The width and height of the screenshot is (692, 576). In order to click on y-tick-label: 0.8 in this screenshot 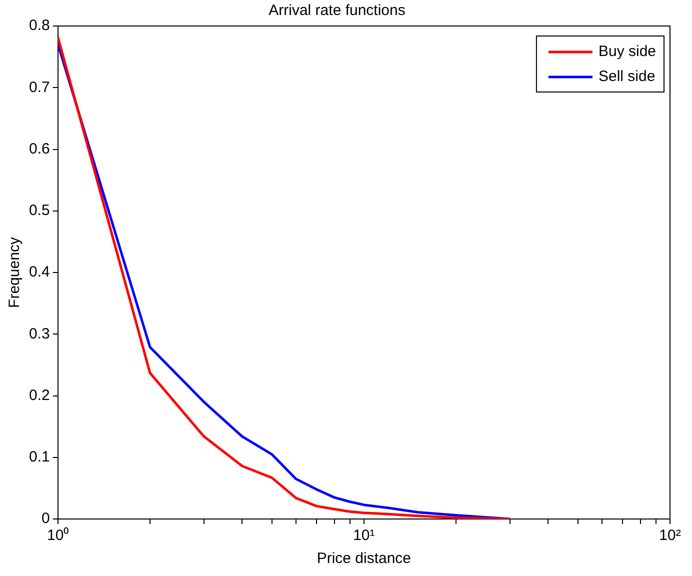, I will do `click(39, 25)`.